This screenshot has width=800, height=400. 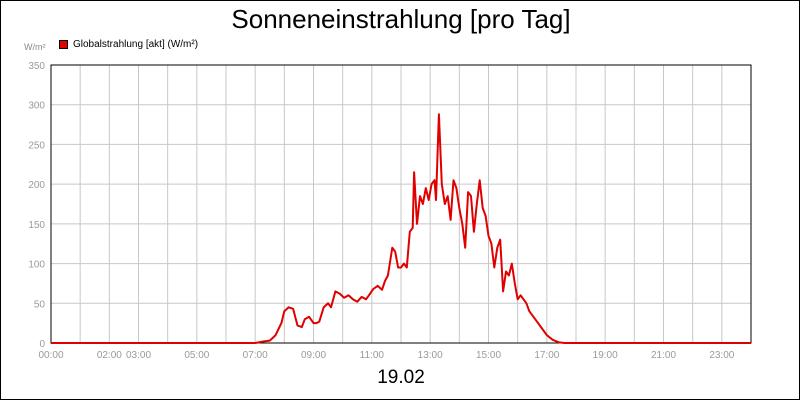 I want to click on legend: Globalstrahlung [akt] (W/m²), so click(x=128, y=44).